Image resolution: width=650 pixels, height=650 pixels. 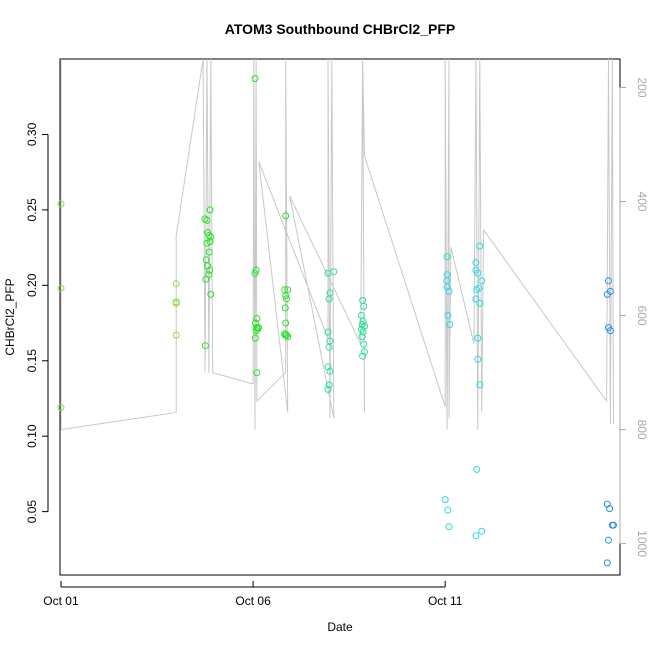 What do you see at coordinates (32, 134) in the screenshot?
I see `y-tick-label: 0.30` at bounding box center [32, 134].